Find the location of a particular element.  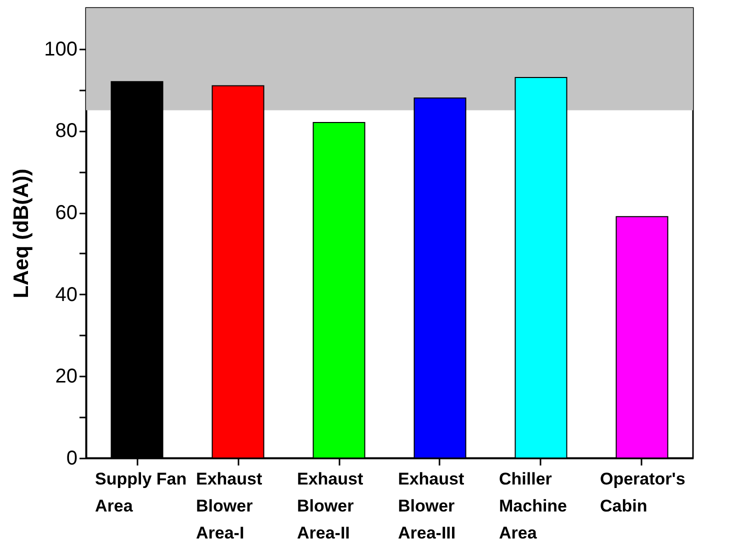

y-tick-label: 0 is located at coordinates (72, 459).